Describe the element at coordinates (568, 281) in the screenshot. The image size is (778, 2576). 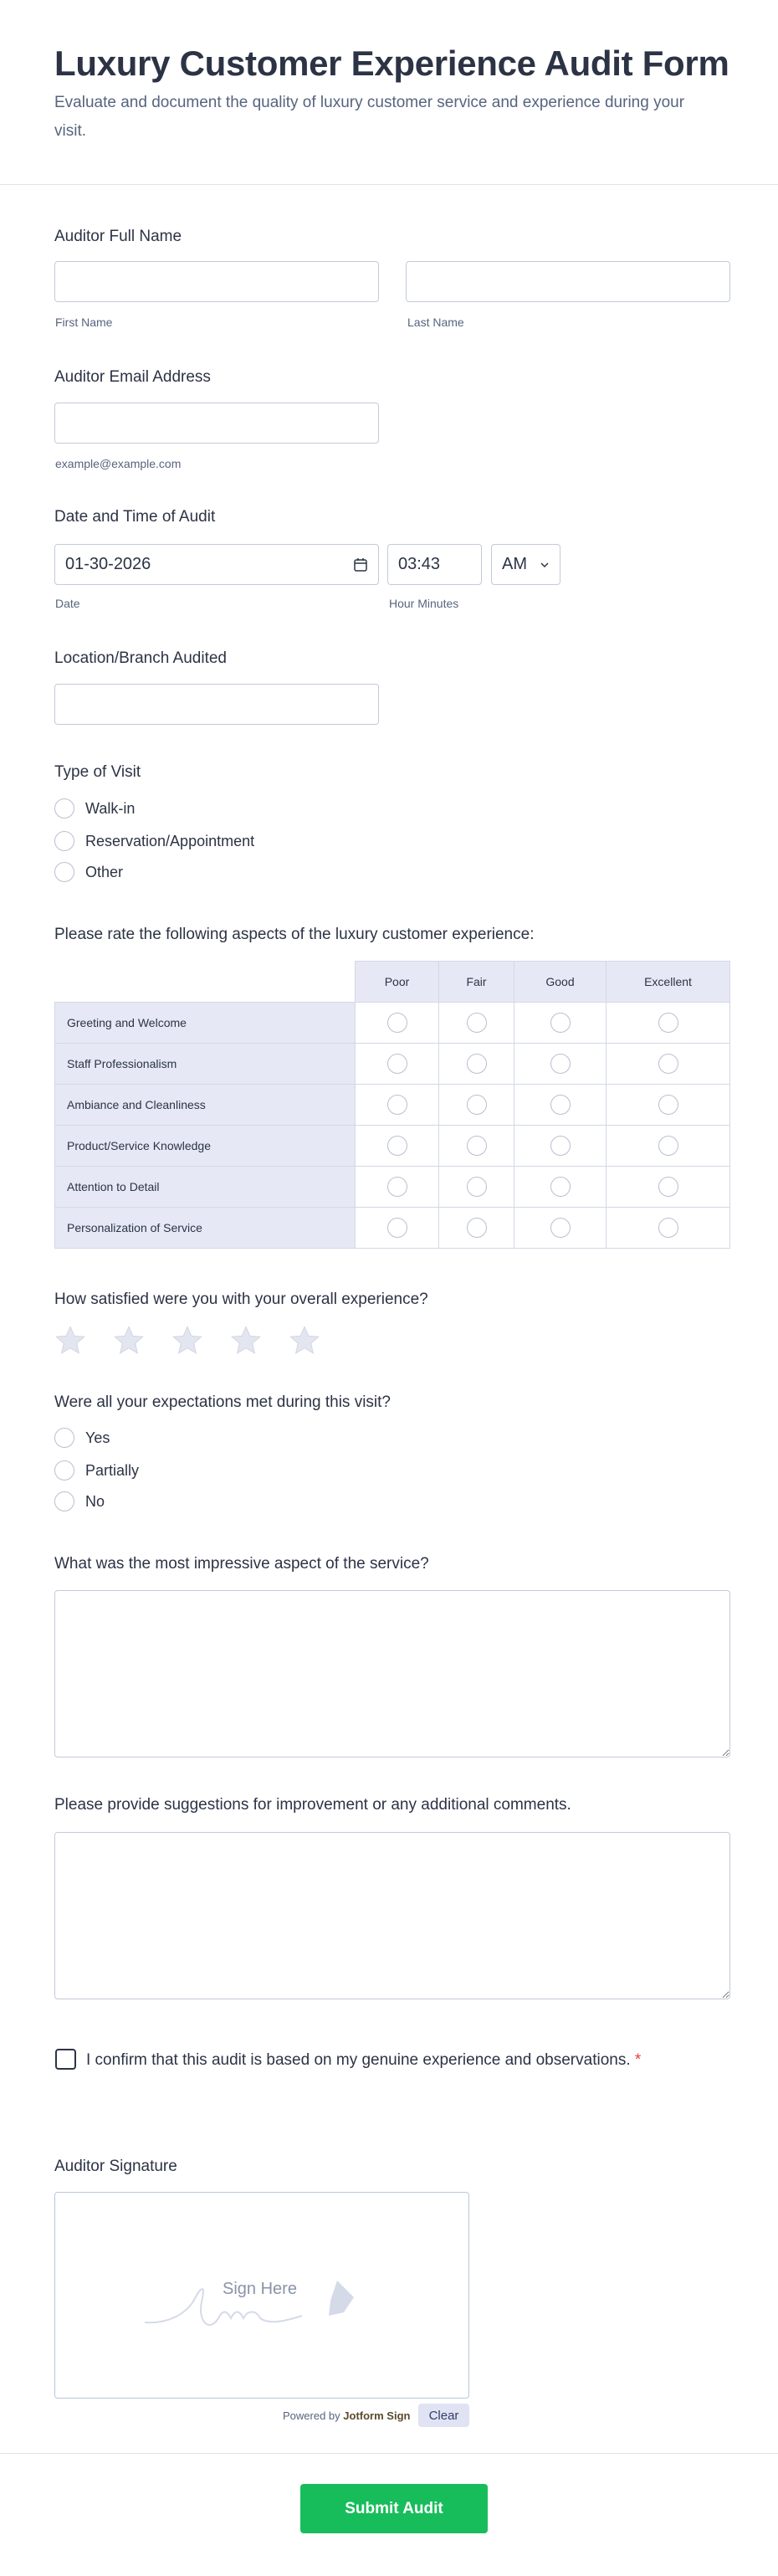
I see `last-name-input` at that location.